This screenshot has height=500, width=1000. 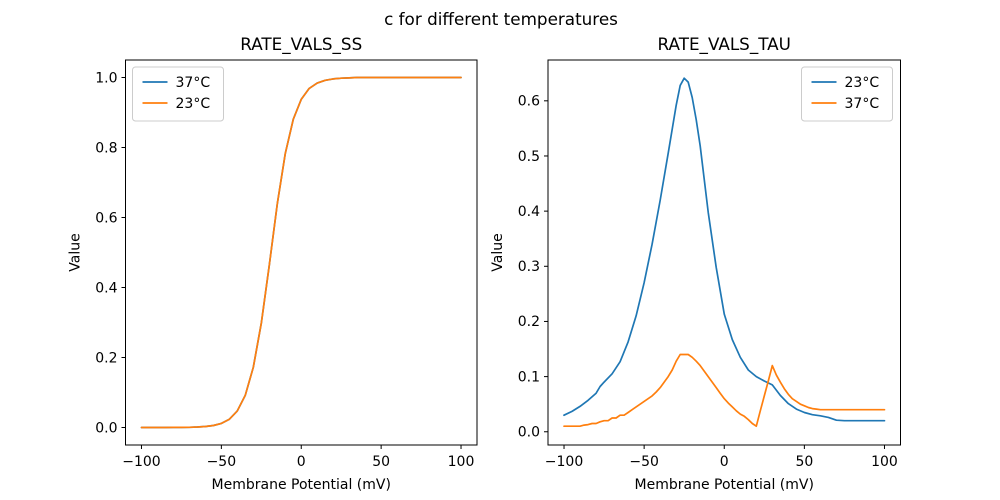 I want to click on y-tick-label: 0.1, so click(x=529, y=377).